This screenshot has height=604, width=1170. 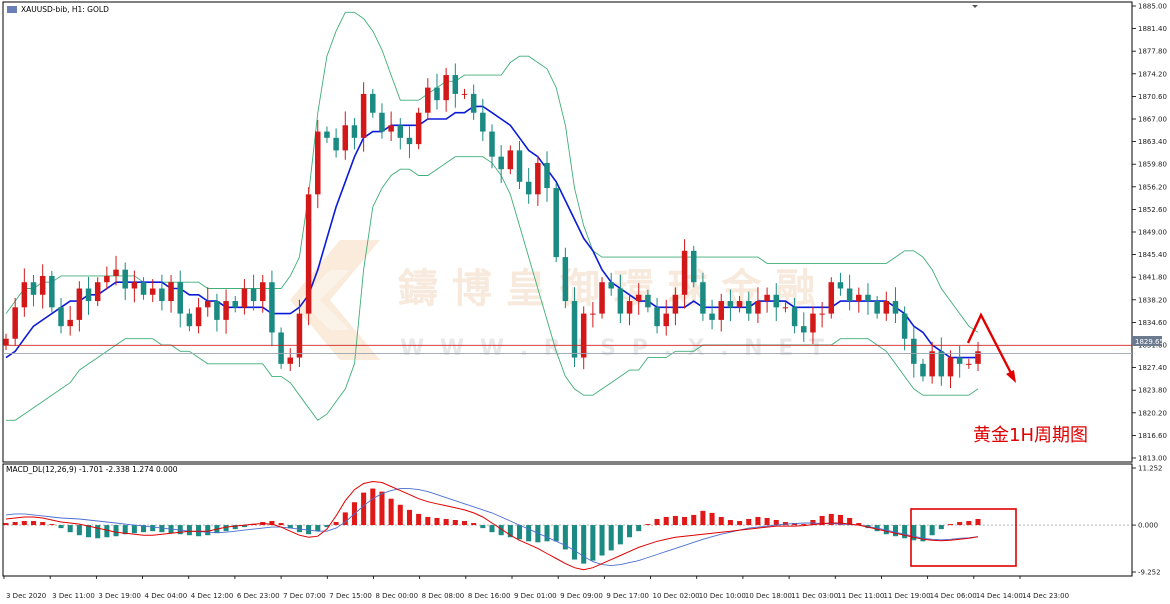 I want to click on price-tick-label: 1874.20, so click(x=1152, y=74).